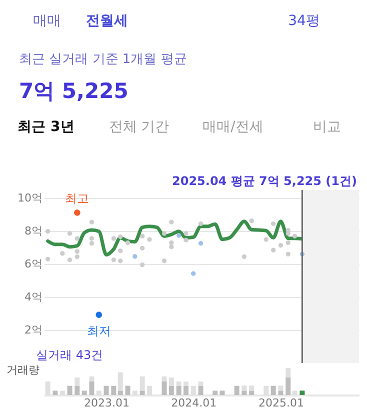  What do you see at coordinates (73, 91) in the screenshot?
I see `text: 7억 5,225` at bounding box center [73, 91].